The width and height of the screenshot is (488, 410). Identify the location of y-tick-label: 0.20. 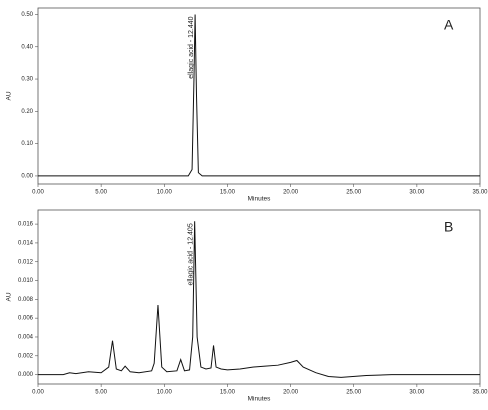
(27, 112).